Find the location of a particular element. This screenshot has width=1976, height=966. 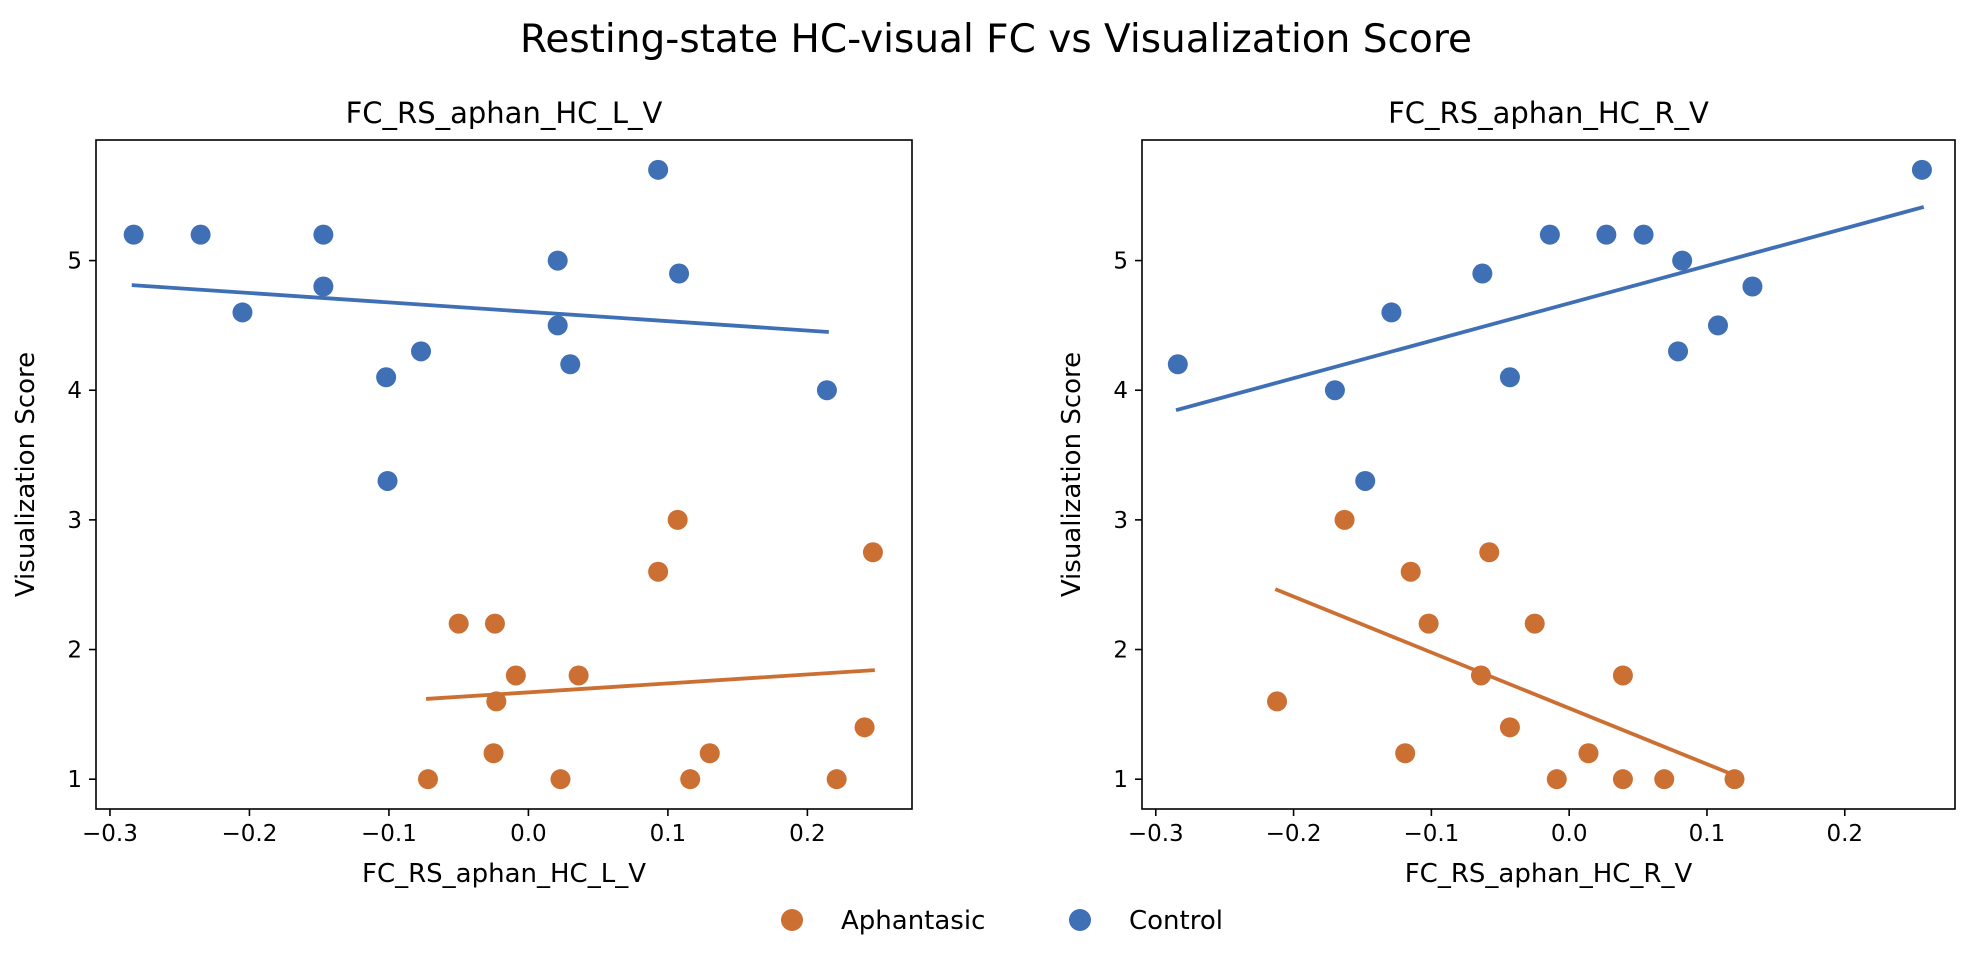

y-tick-label-left: 2 is located at coordinates (74, 651).